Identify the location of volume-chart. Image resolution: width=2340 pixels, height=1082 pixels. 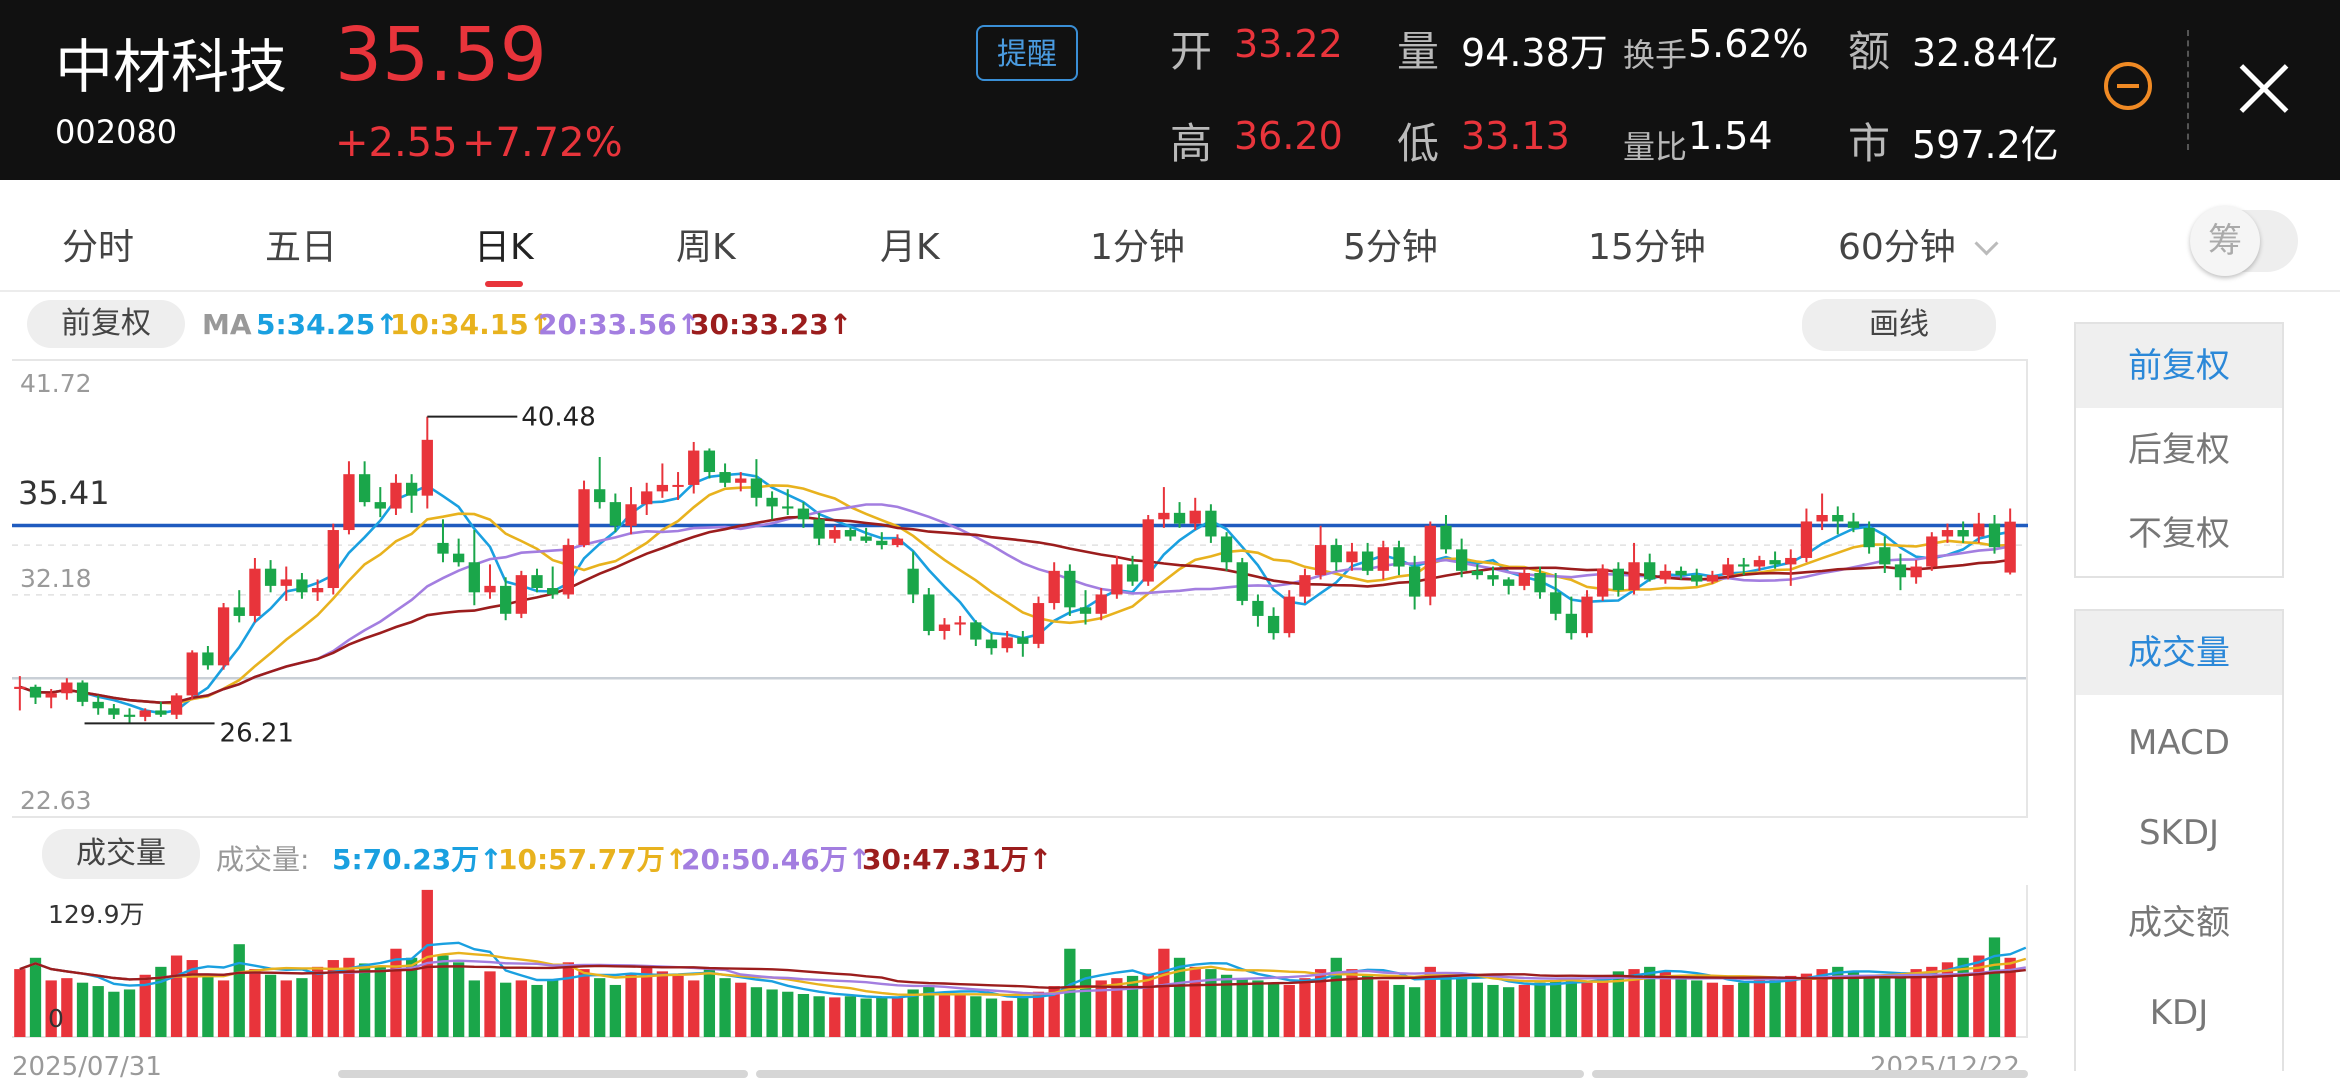
(1015, 965).